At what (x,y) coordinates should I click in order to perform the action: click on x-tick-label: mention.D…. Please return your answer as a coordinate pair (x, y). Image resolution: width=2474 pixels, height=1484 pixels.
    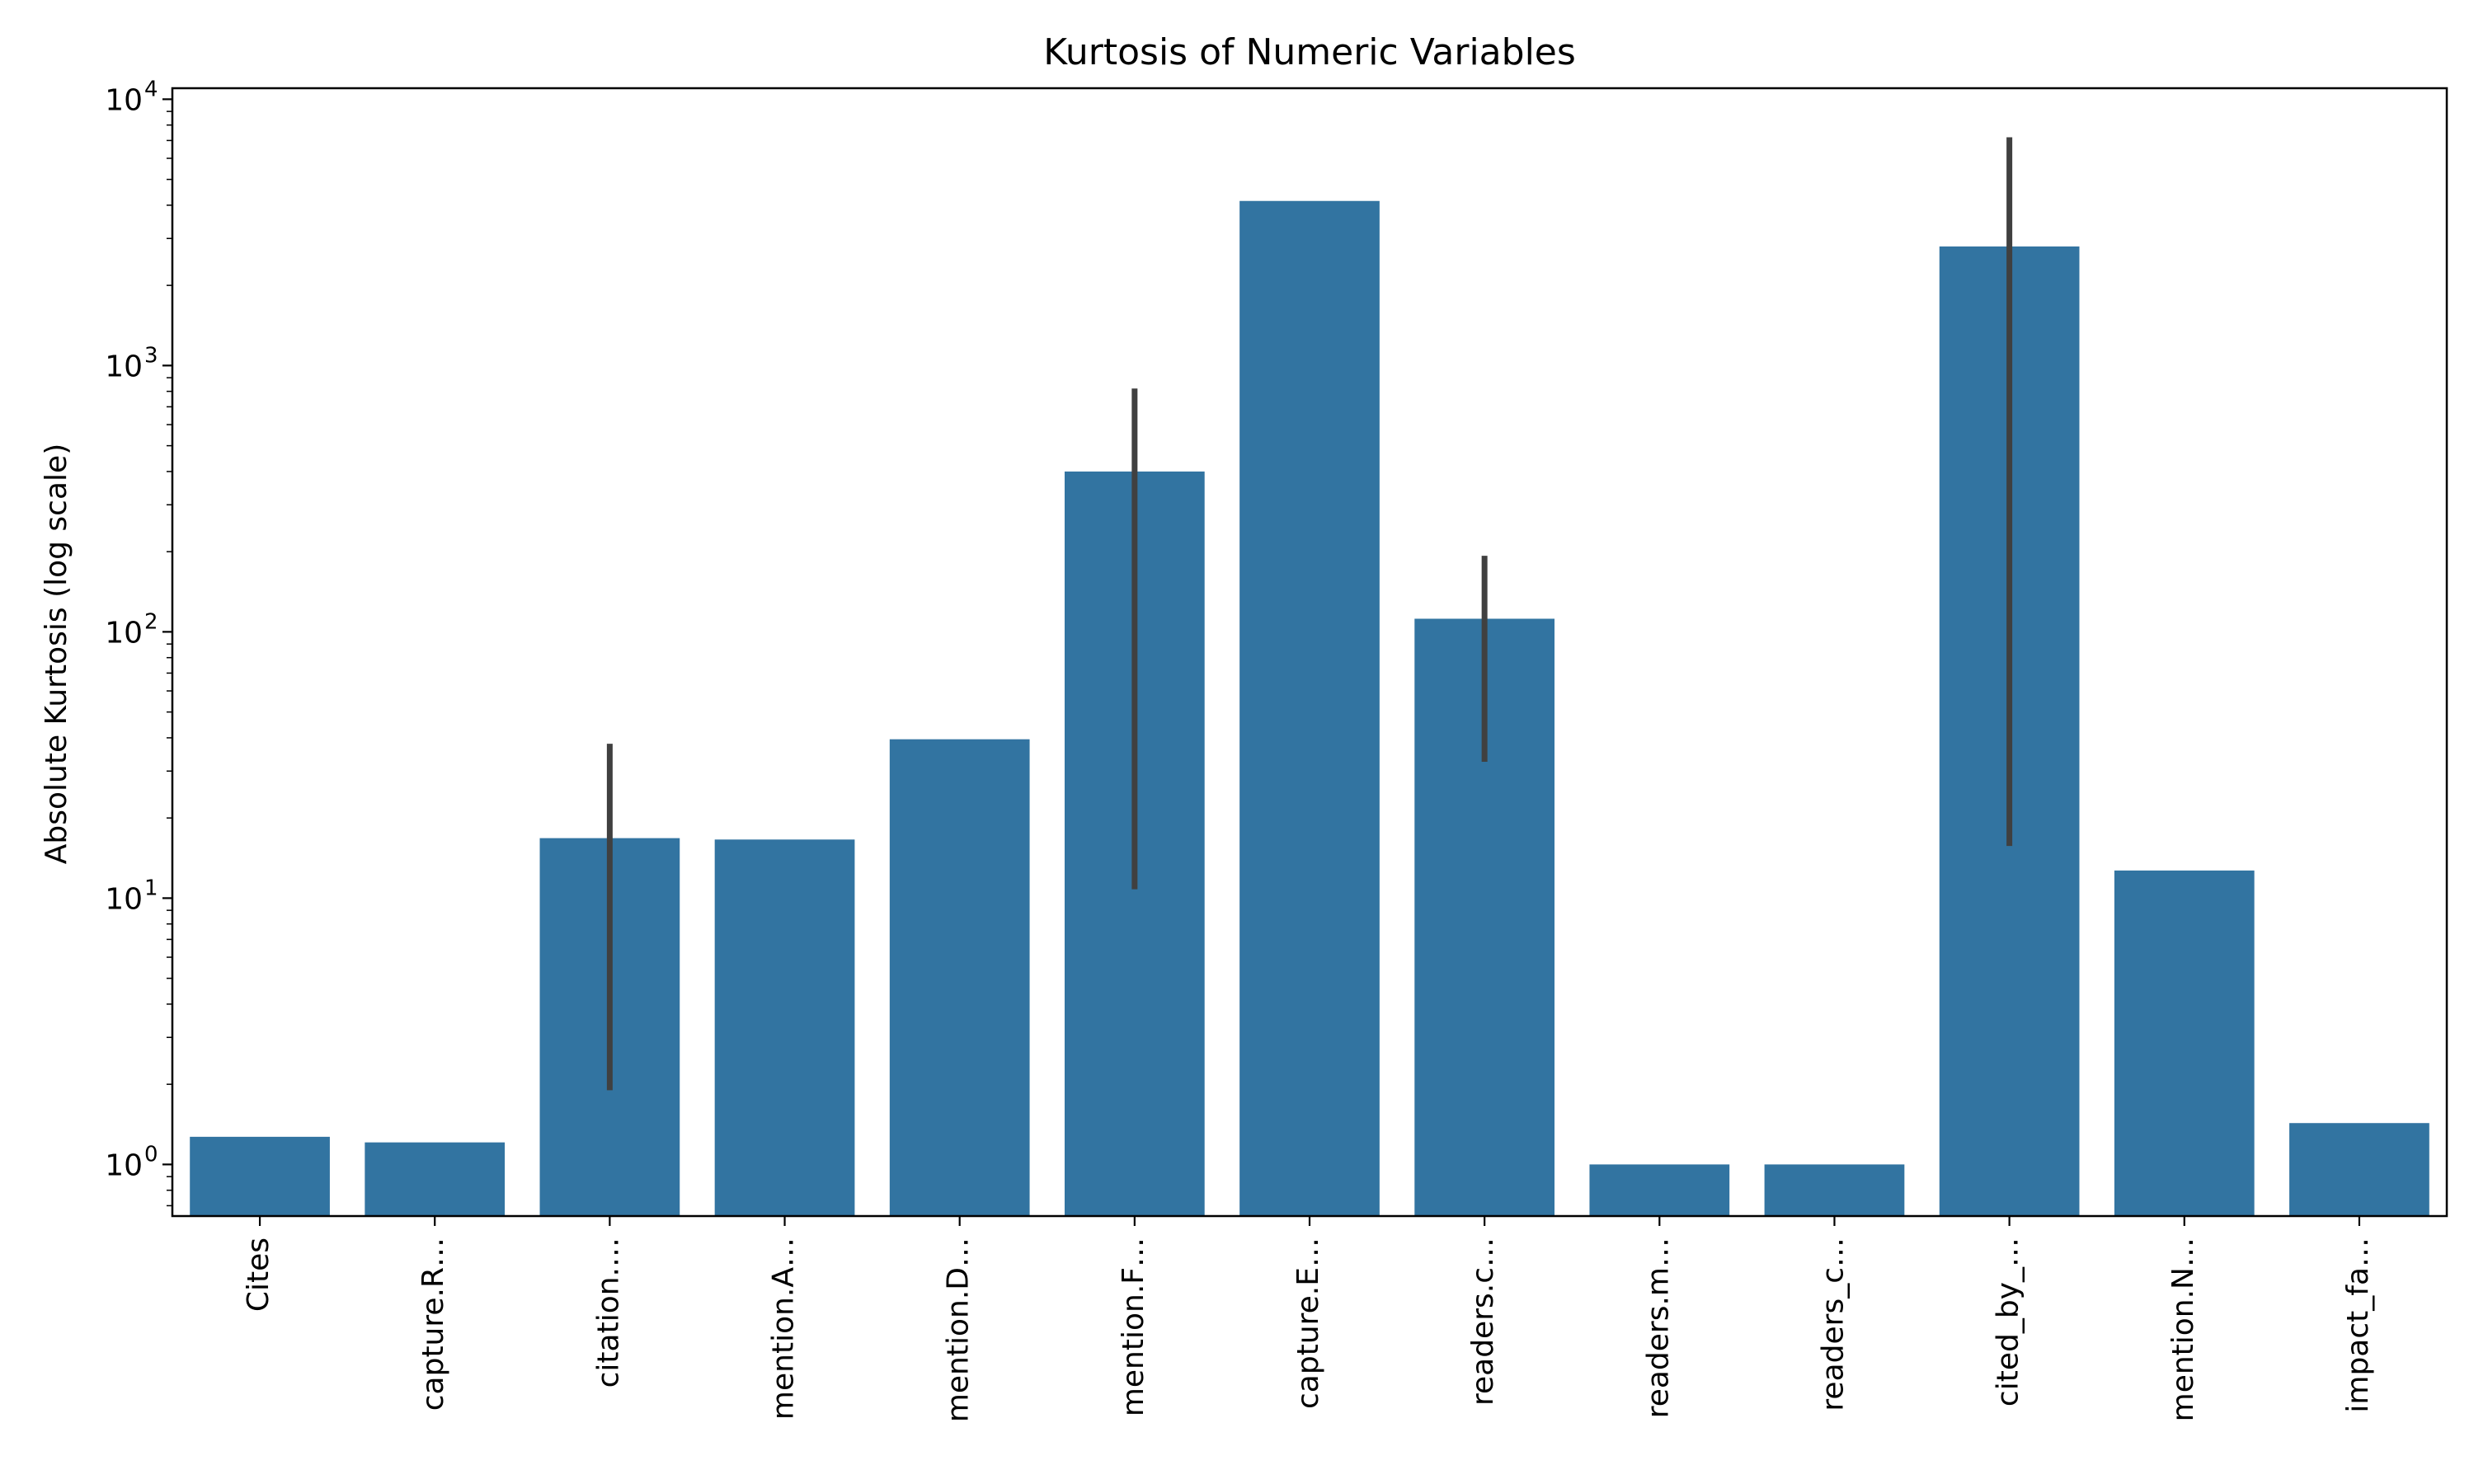
    Looking at the image, I should click on (959, 1329).